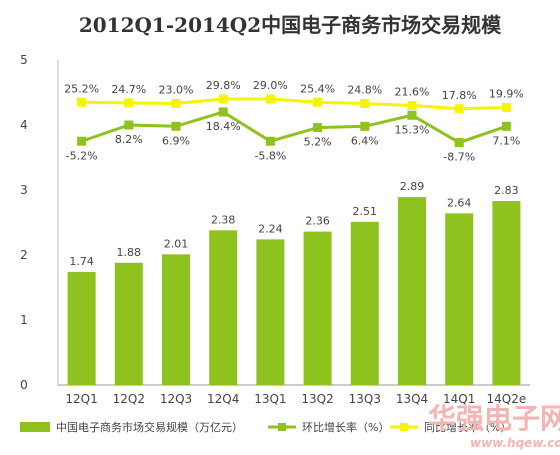 This screenshot has height=455, width=560. Describe the element at coordinates (270, 155) in the screenshot. I see `line-value-label: -5.8%` at that location.